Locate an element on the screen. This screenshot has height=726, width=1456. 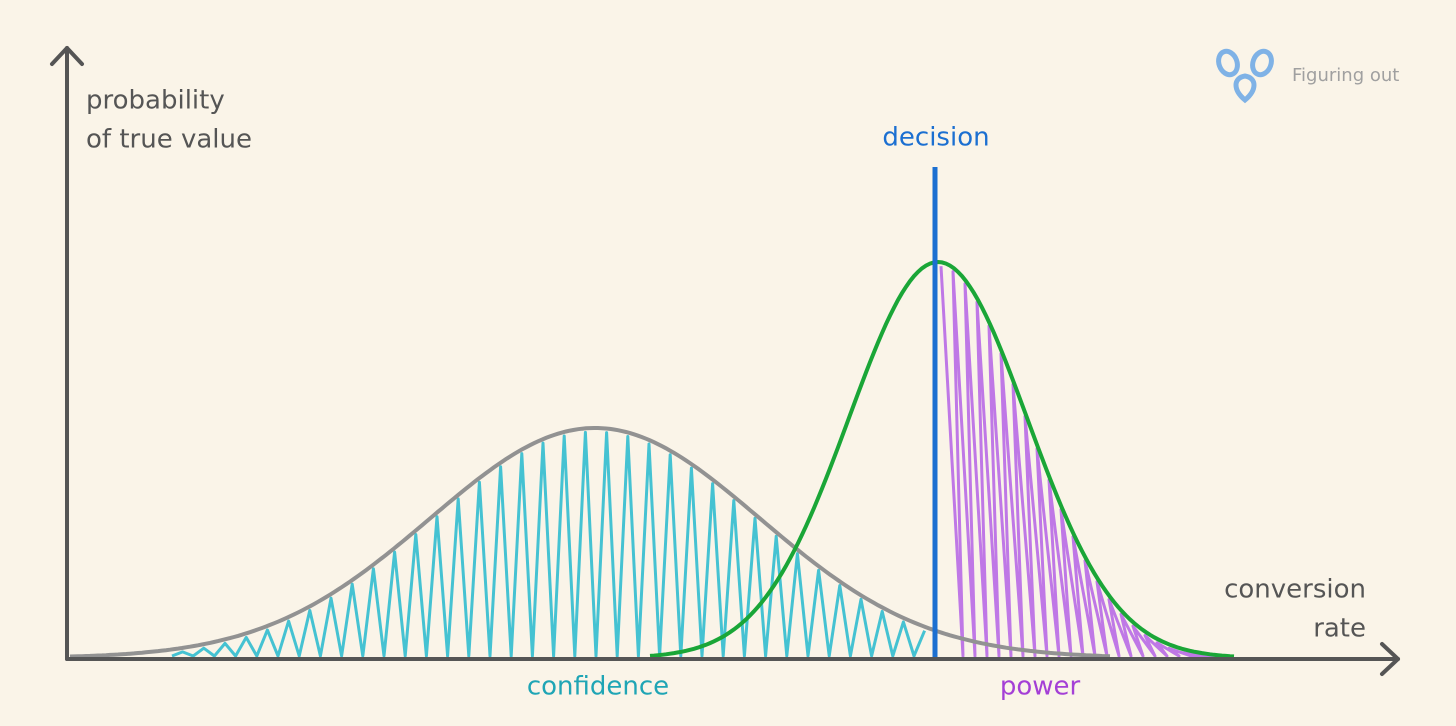
confidence-label: confidence is located at coordinates (598, 687).